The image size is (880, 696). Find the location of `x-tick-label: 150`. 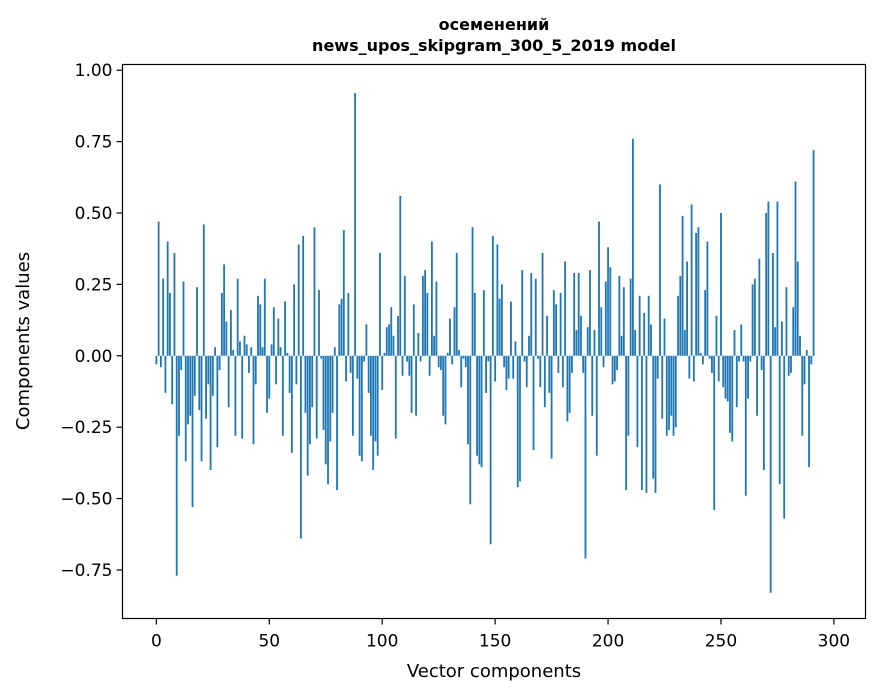

x-tick-label: 150 is located at coordinates (495, 642).